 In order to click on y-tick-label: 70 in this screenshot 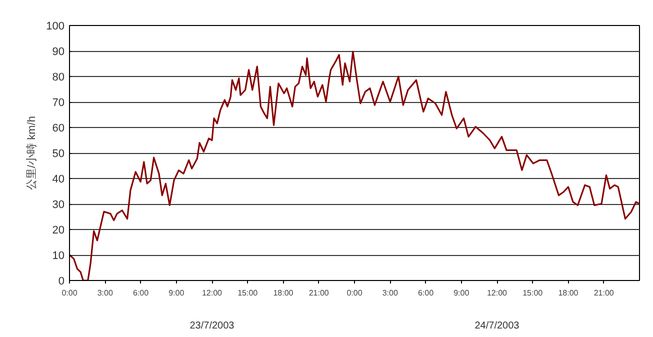, I will do `click(58, 103)`.